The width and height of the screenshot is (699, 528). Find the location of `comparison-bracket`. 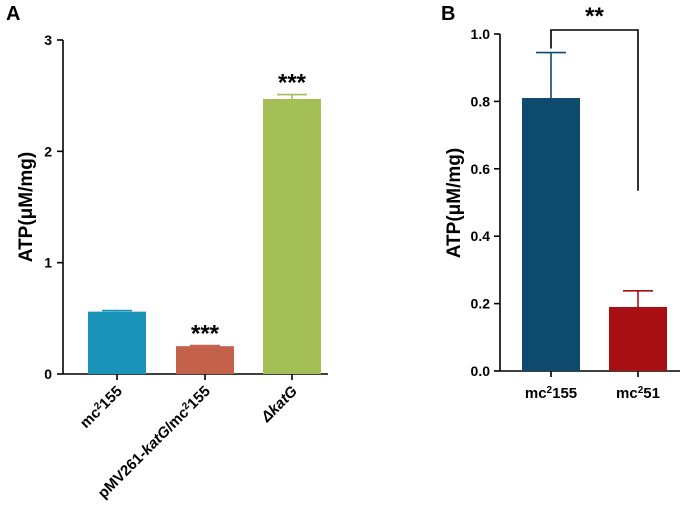

comparison-bracket is located at coordinates (594, 110).